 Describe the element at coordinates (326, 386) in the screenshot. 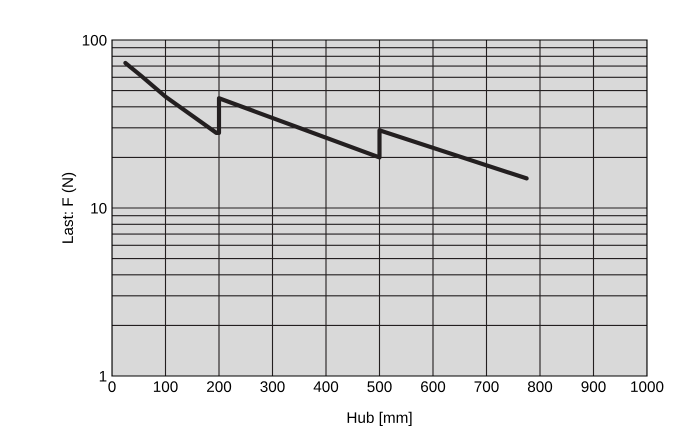

I see `x-tick-label: 400` at that location.